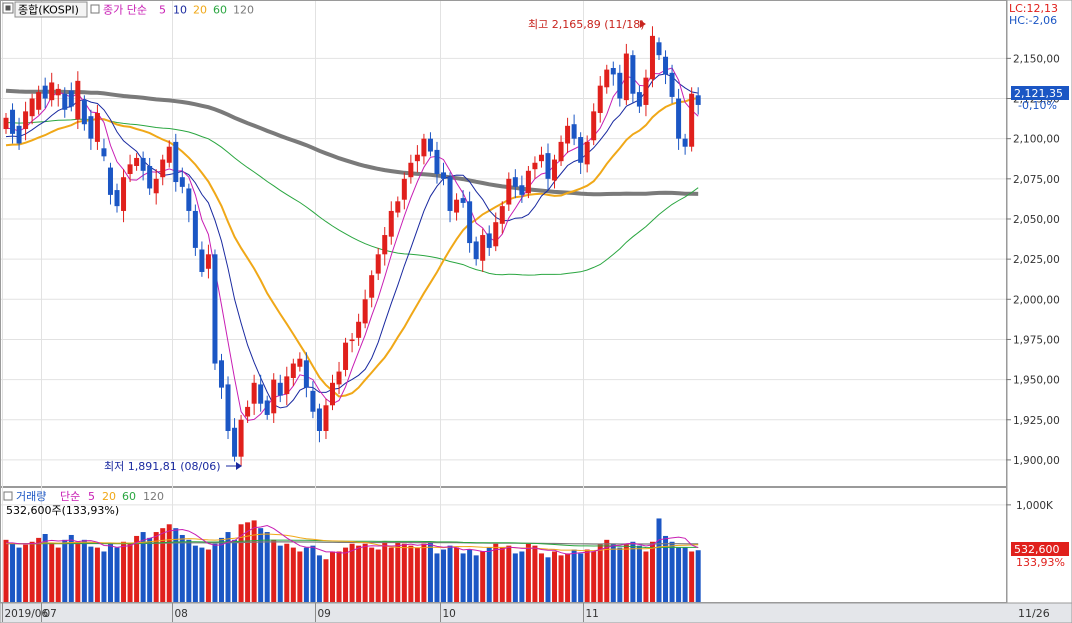 This screenshot has height=623, width=1072. I want to click on date-tick-label: 11, so click(592, 614).